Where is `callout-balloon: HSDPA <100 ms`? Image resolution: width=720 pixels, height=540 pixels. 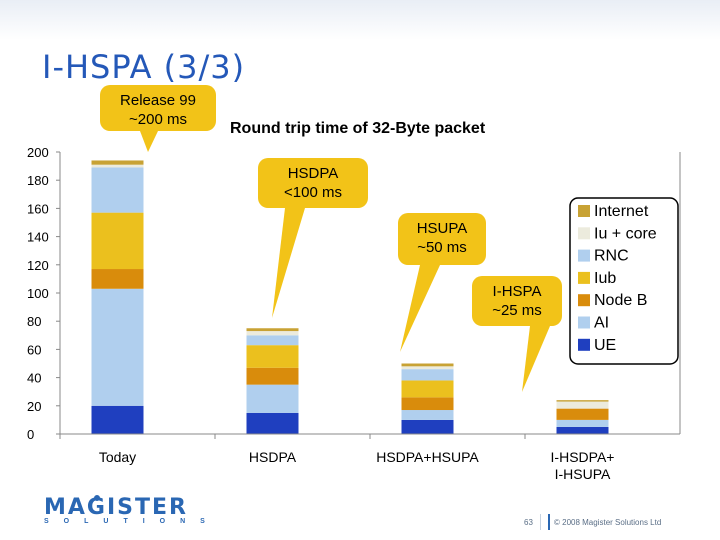
callout-balloon: HSDPA <100 ms is located at coordinates (313, 238).